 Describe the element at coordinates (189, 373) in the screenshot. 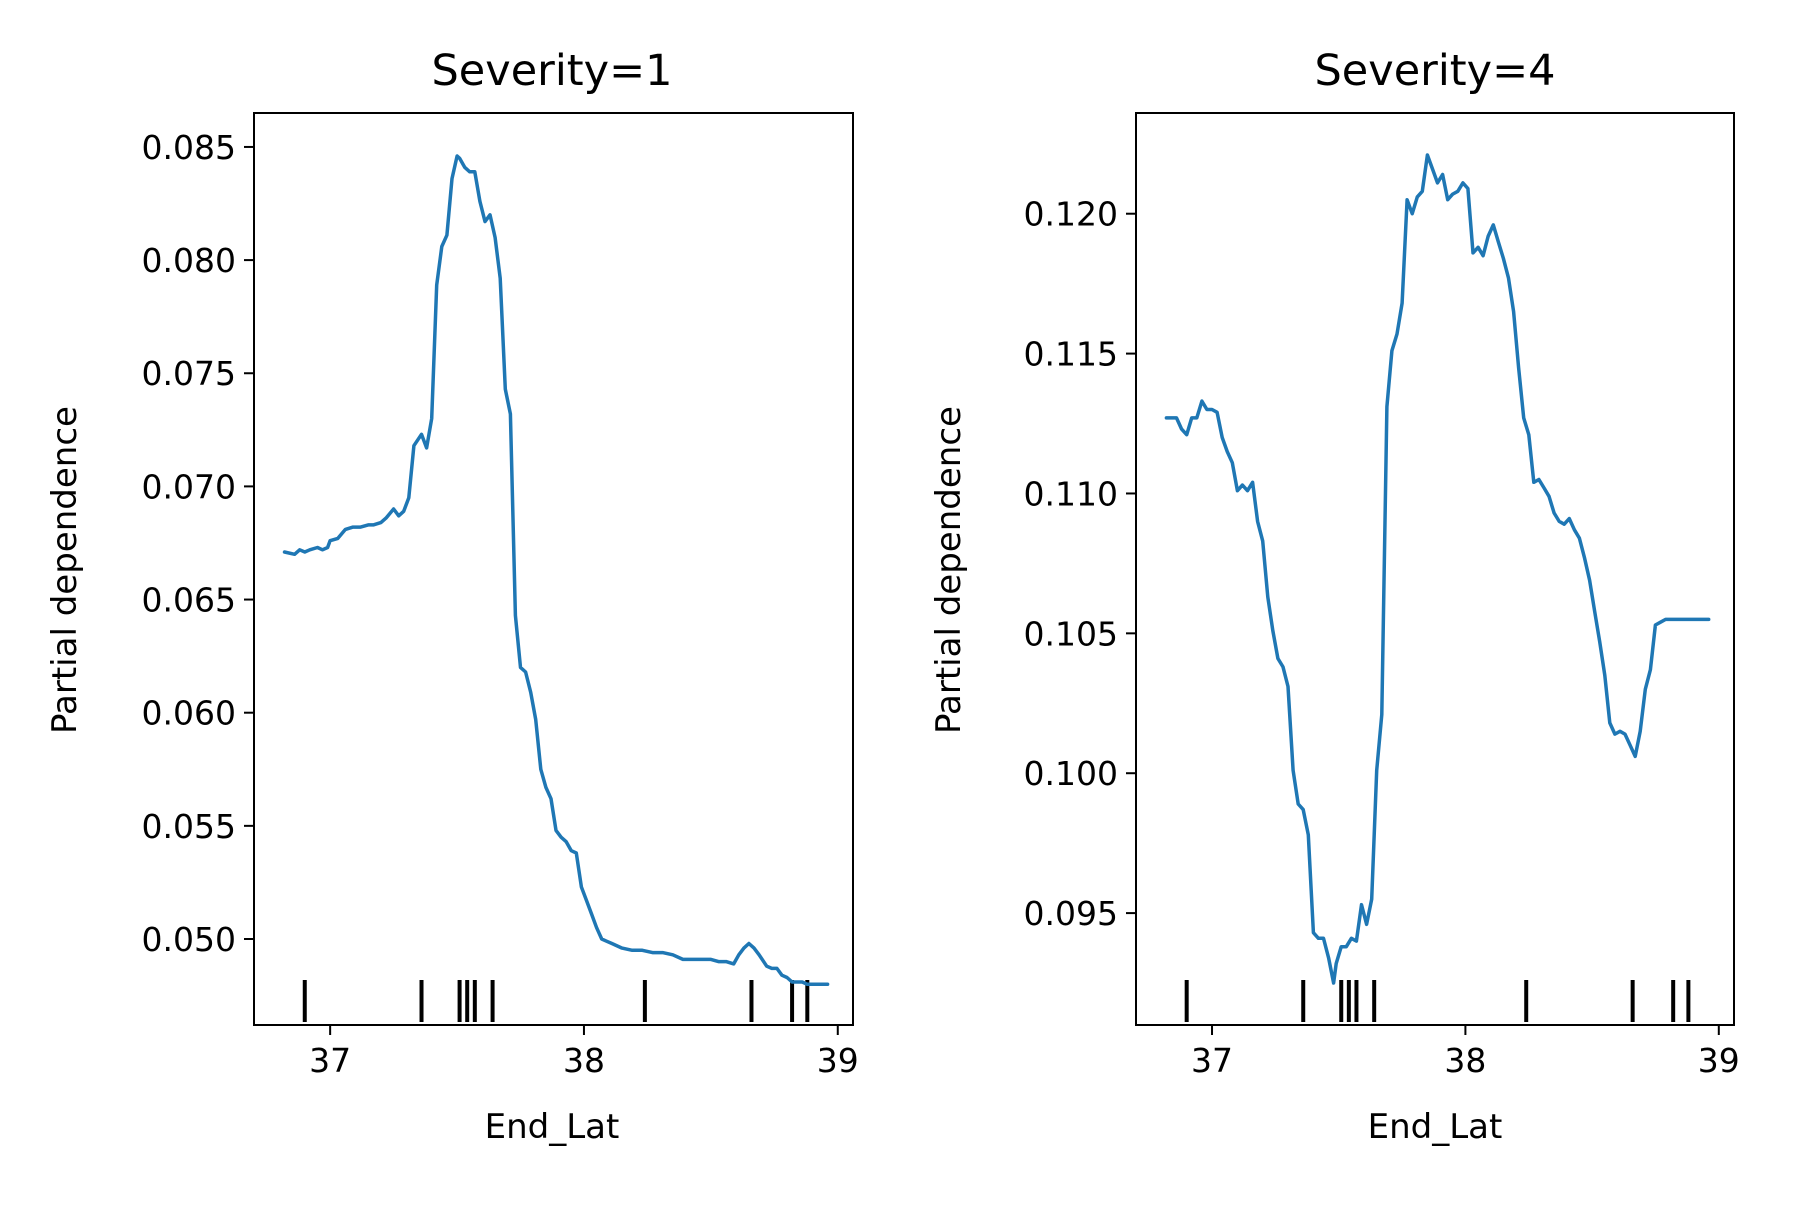

I see `y-tick-label: 0.075` at that location.